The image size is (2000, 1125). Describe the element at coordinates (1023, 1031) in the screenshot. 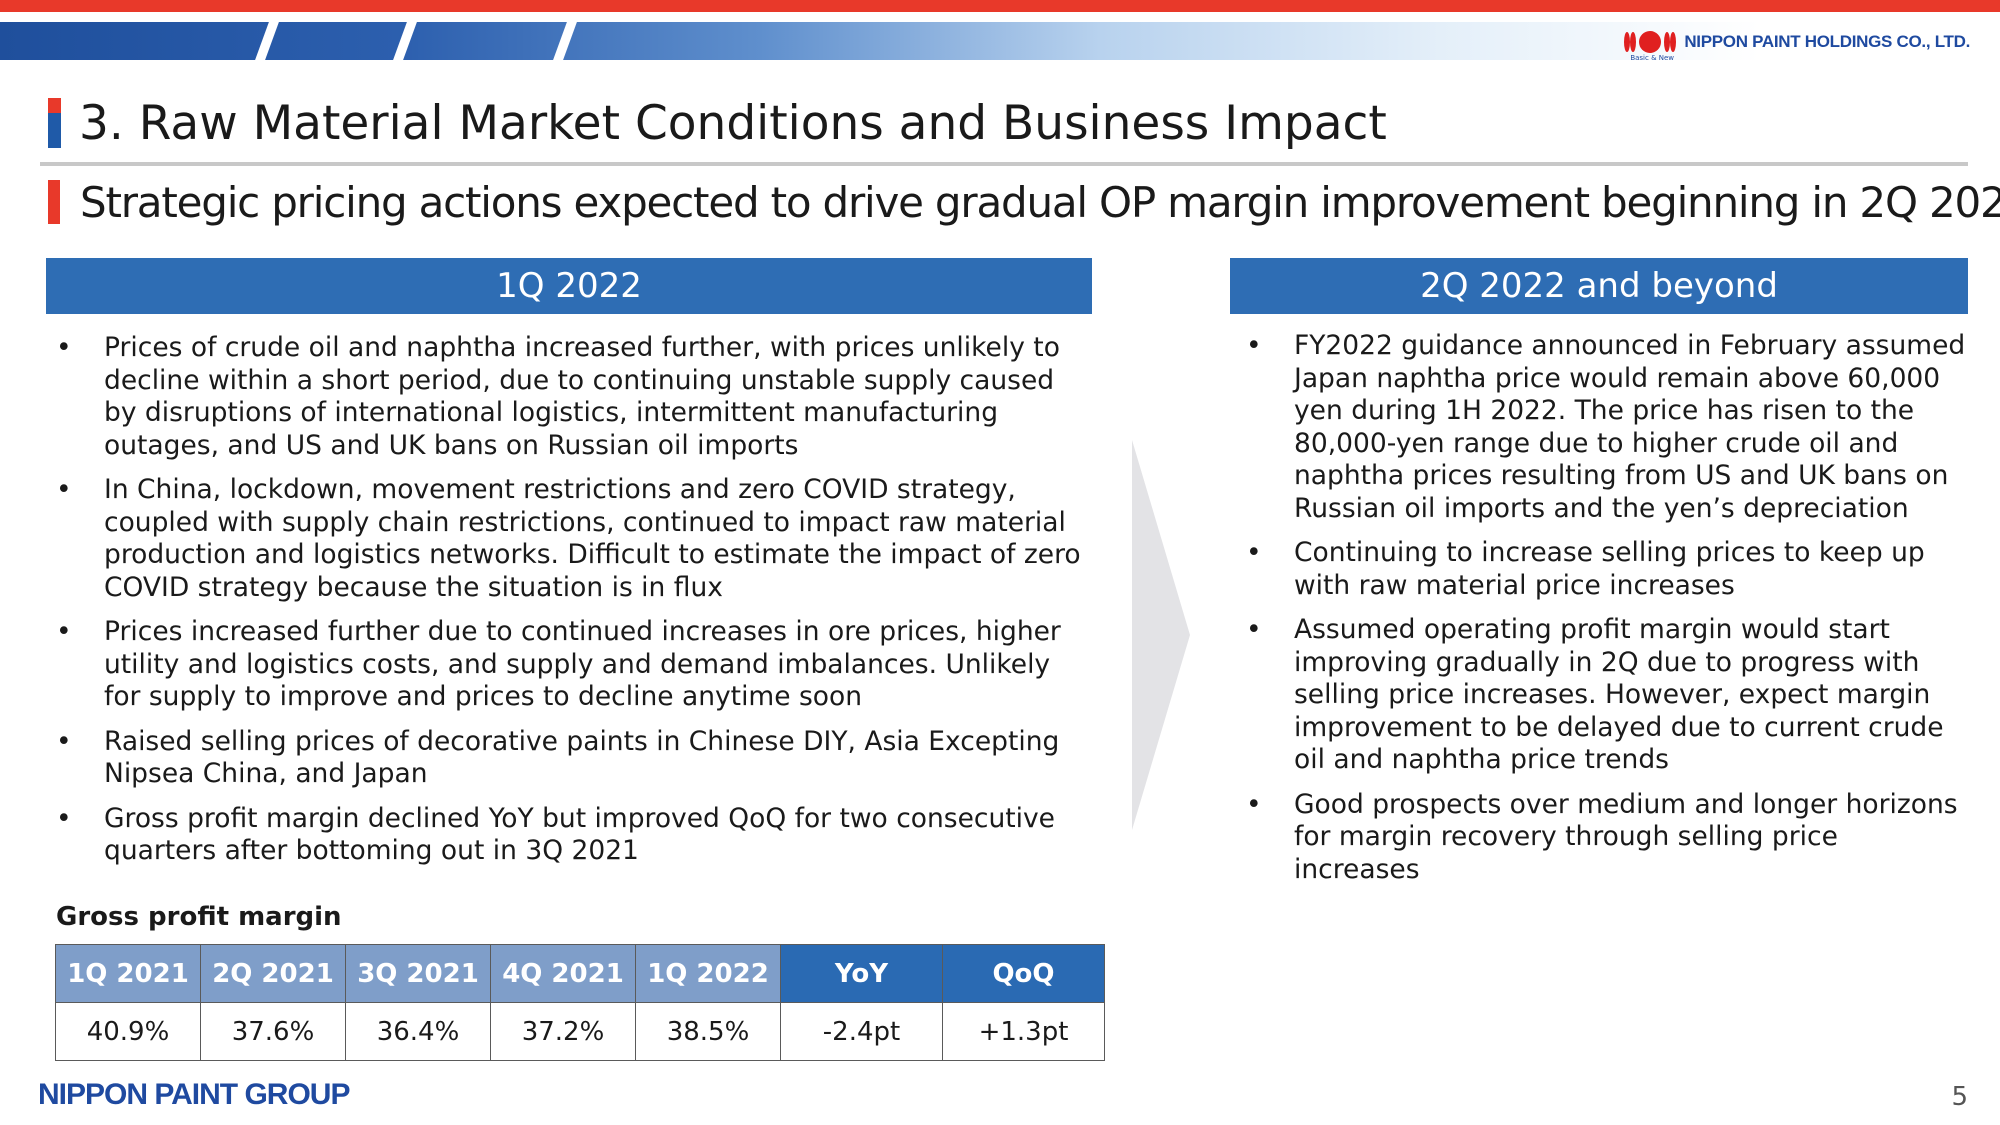

I see `table-cell: +1.3pt` at that location.